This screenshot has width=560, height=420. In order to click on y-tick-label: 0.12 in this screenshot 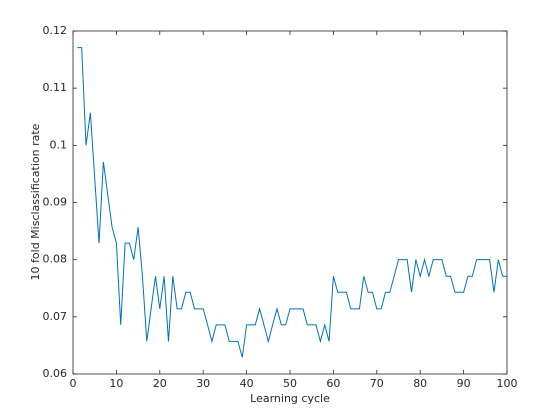, I will do `click(55, 30)`.